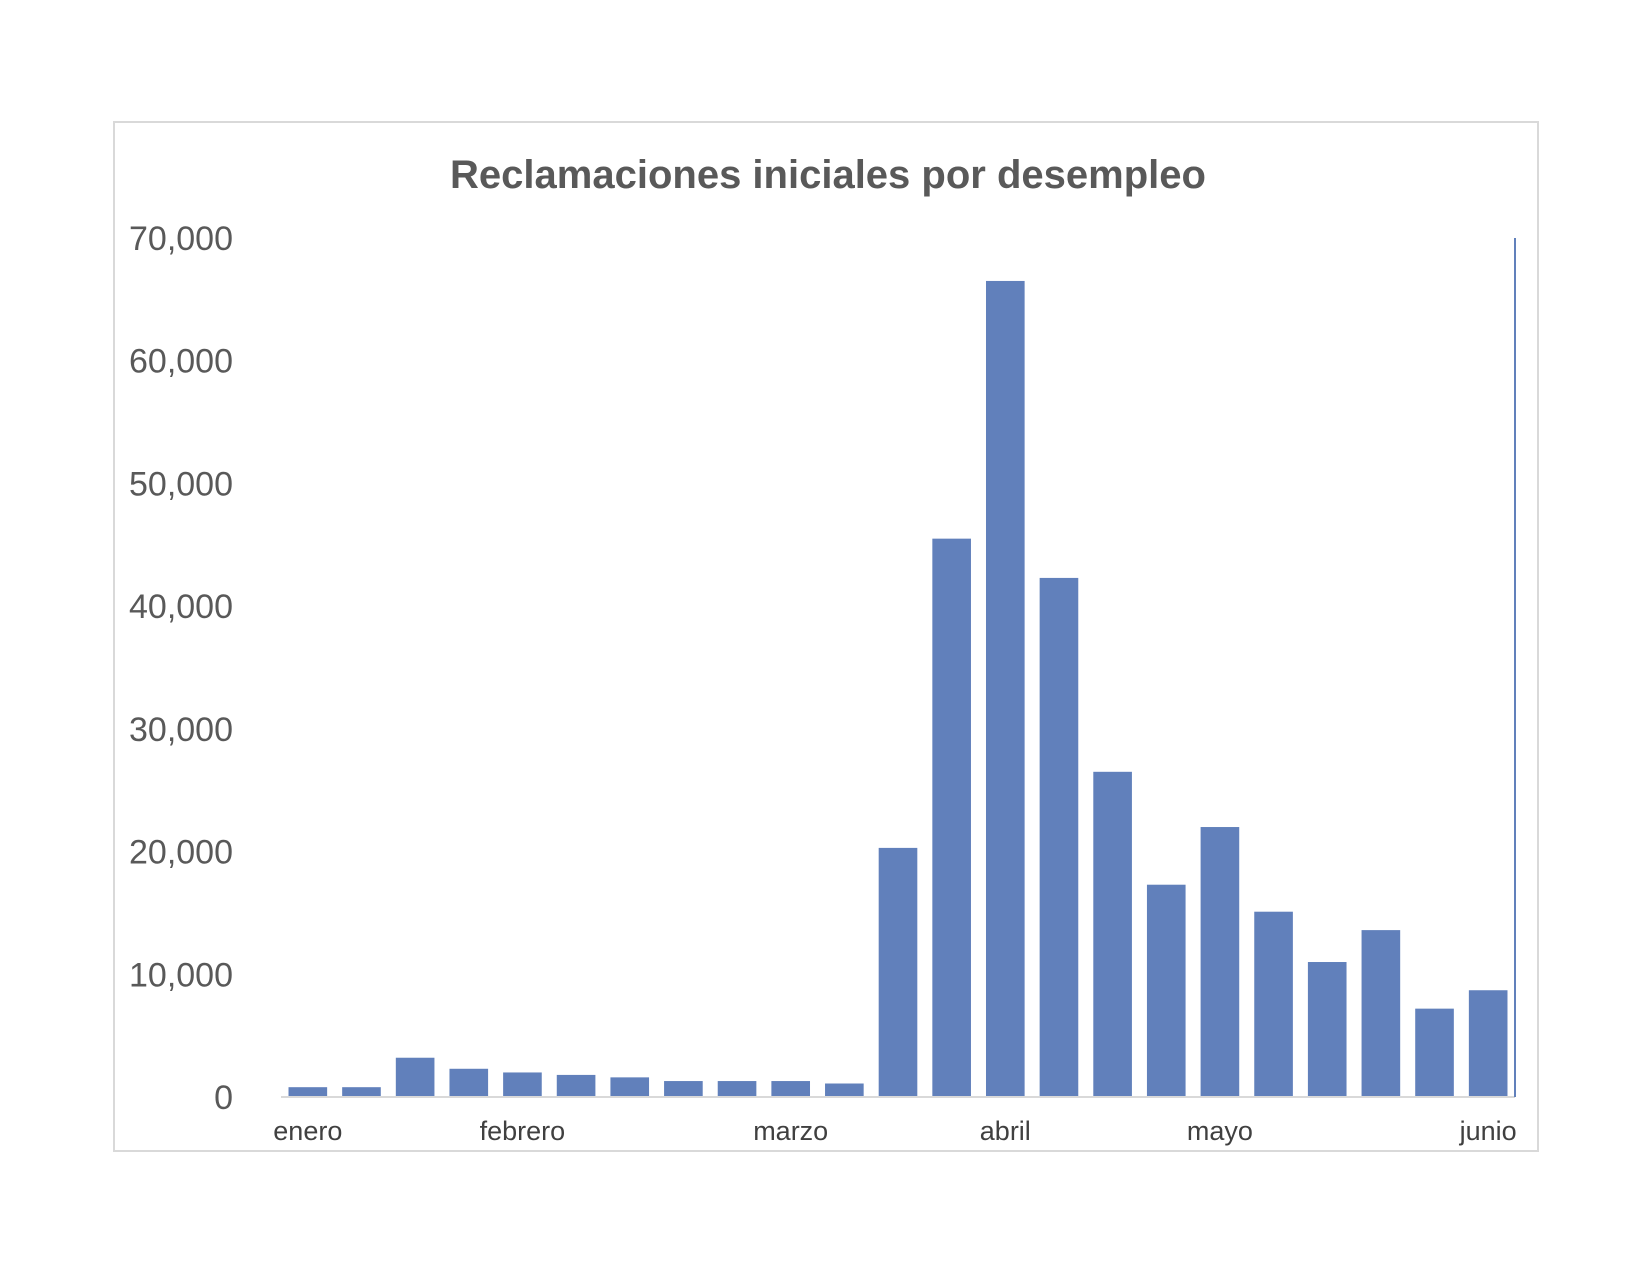 This screenshot has height=1275, width=1650. I want to click on x-axis-tick-labels: enero febrero marzo abril mayo junio, so click(894, 1131).